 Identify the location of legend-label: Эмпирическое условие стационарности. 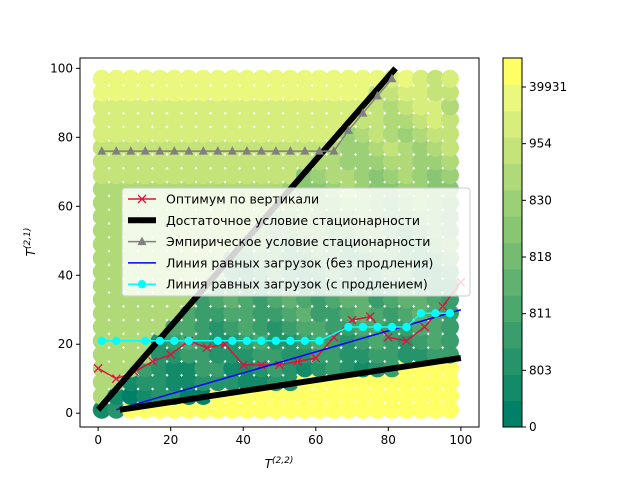
(298, 241).